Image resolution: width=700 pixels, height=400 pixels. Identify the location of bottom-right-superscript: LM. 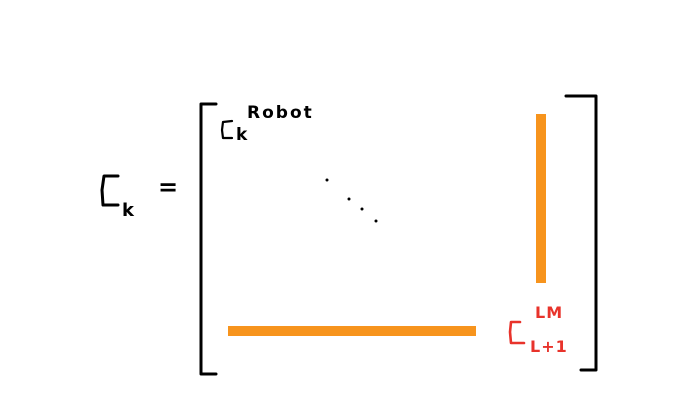
(549, 312).